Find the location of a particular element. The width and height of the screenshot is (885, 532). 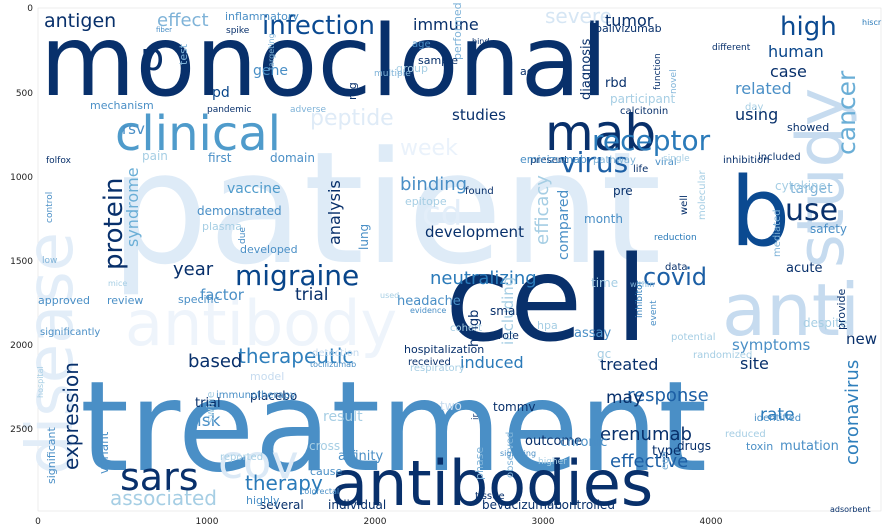

word-detection: detection is located at coordinates (335, 353).